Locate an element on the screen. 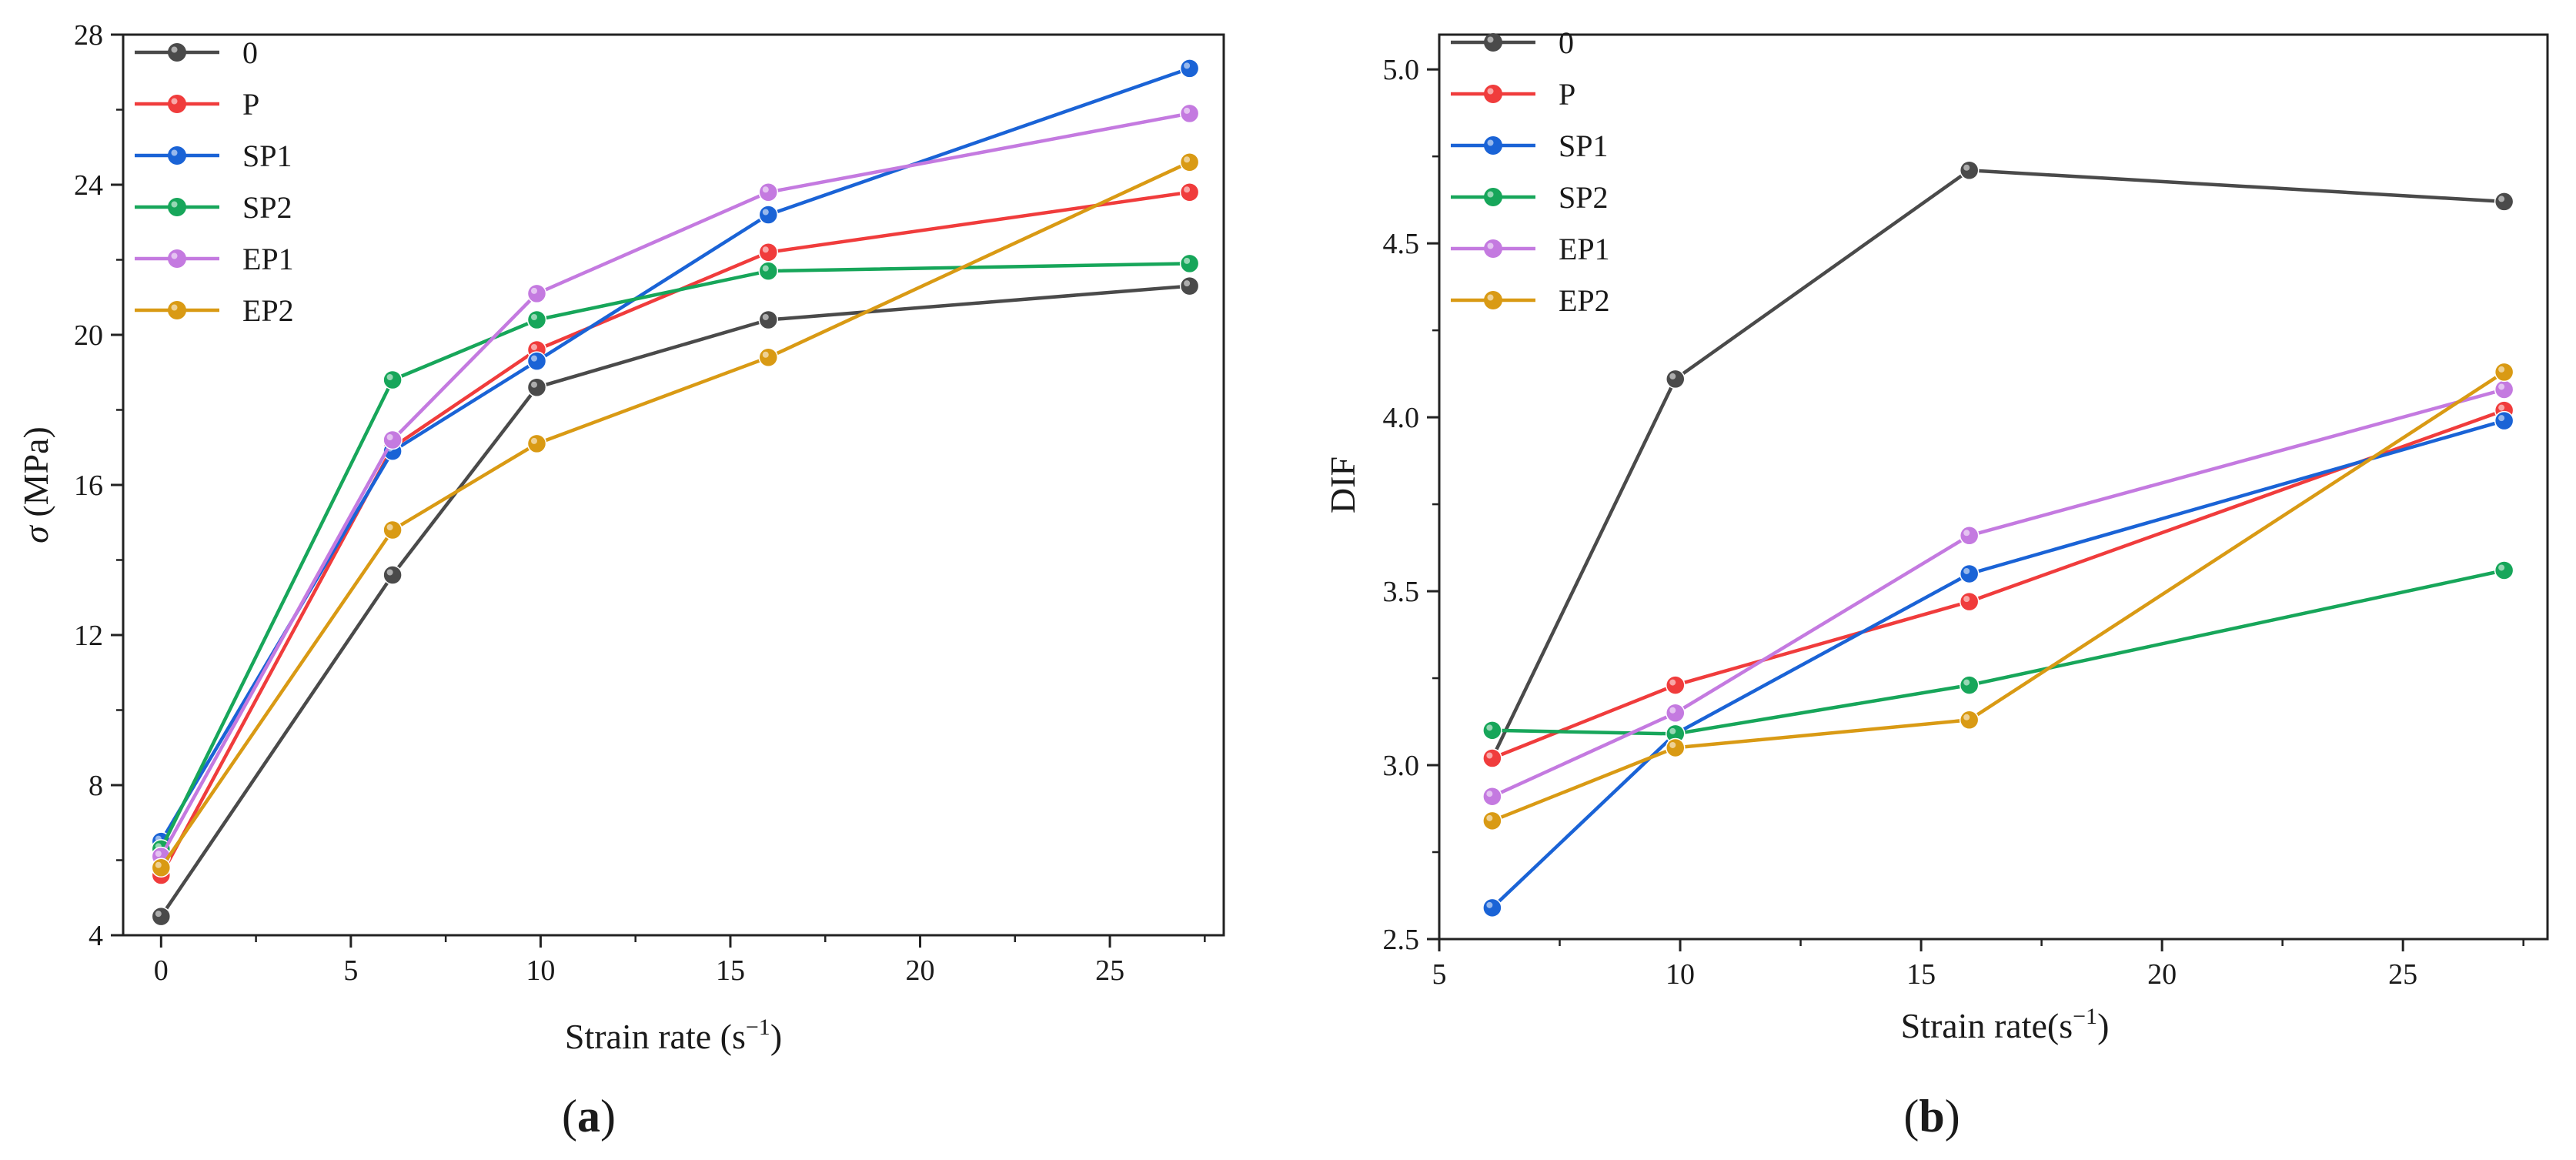 The image size is (2576, 1160). legend-marker-sp1 is located at coordinates (1493, 145).